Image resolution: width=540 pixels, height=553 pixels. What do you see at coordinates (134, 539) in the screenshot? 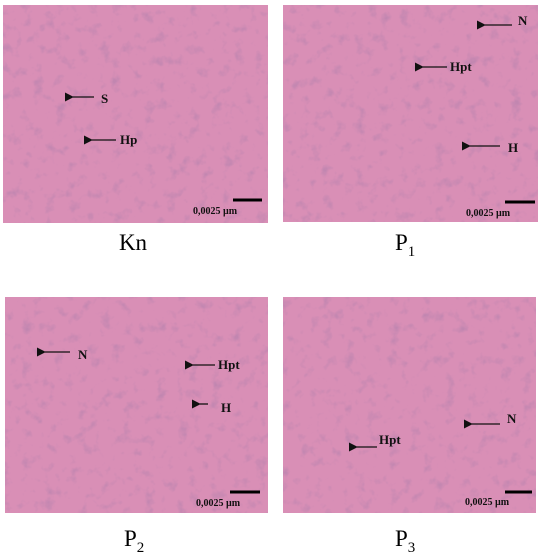
I see `panel-label: P2` at bounding box center [134, 539].